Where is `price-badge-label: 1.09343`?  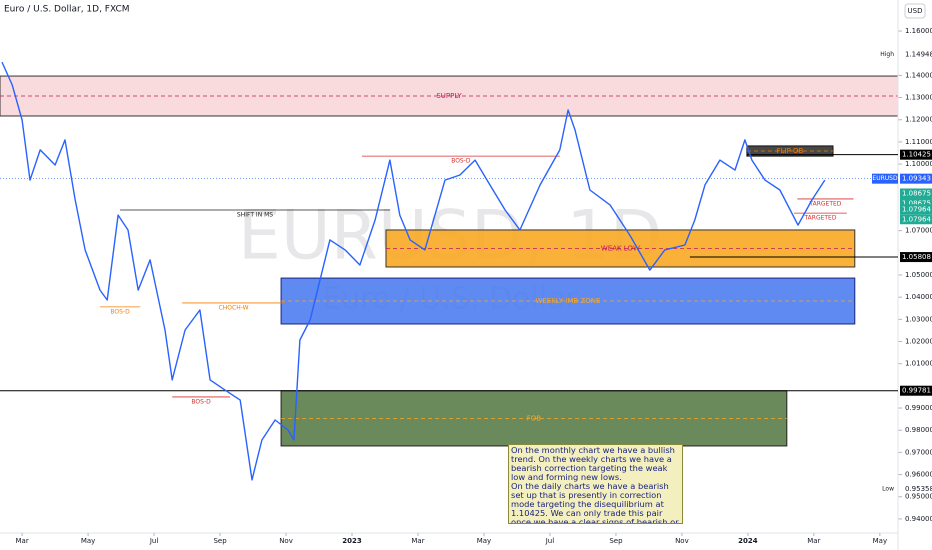
price-badge-label: 1.09343 is located at coordinates (916, 179).